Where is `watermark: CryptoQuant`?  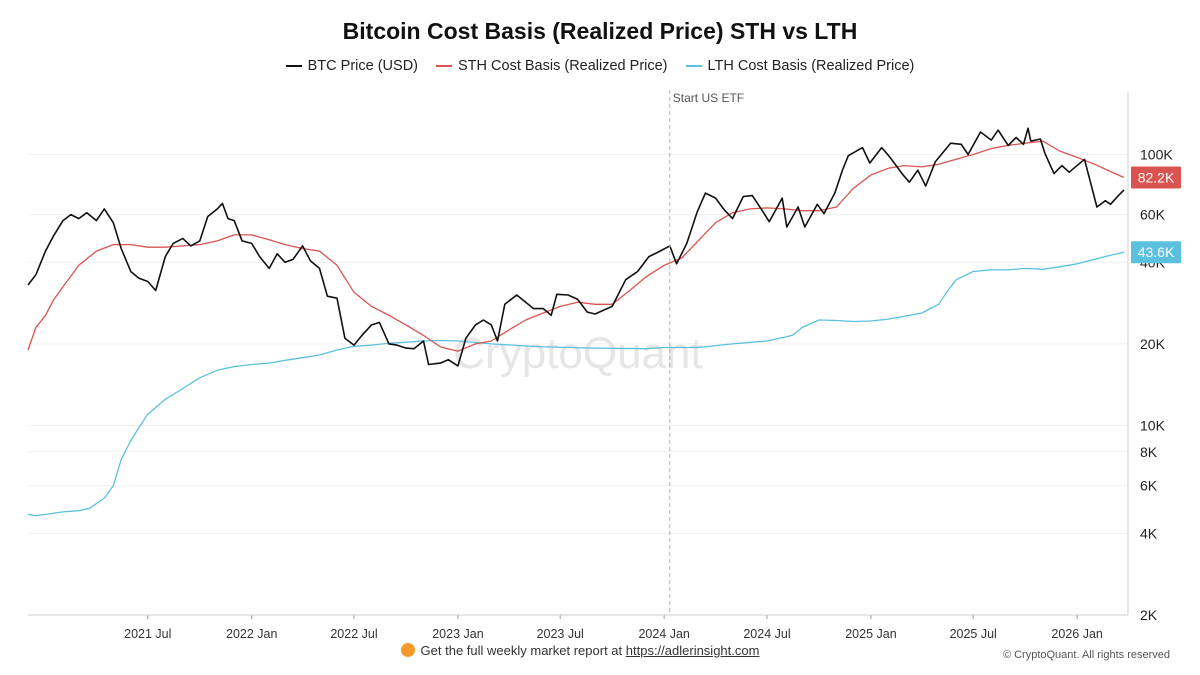 watermark: CryptoQuant is located at coordinates (577, 353).